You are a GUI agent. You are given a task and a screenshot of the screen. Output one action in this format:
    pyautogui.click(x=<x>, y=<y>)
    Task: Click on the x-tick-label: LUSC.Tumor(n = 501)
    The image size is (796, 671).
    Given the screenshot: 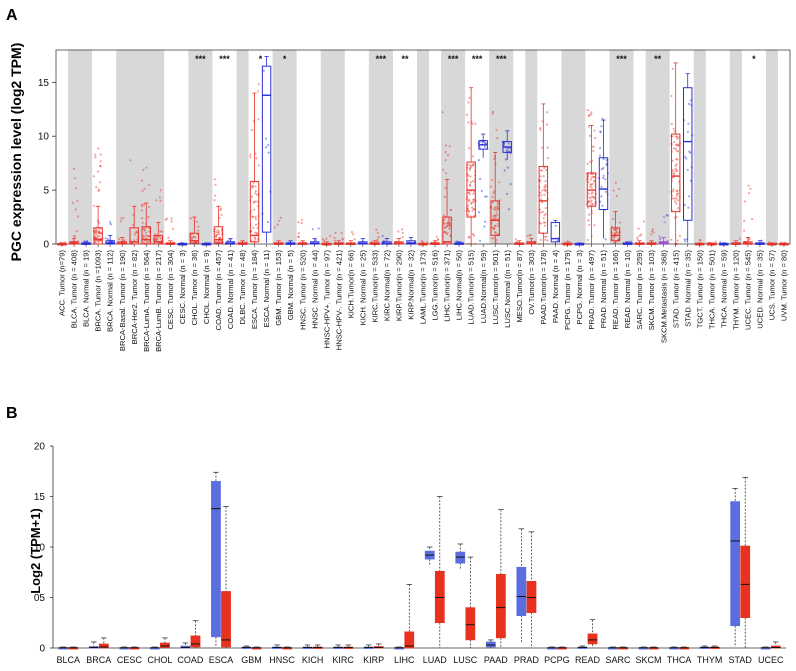 What is the action you would take?
    pyautogui.click(x=495, y=287)
    